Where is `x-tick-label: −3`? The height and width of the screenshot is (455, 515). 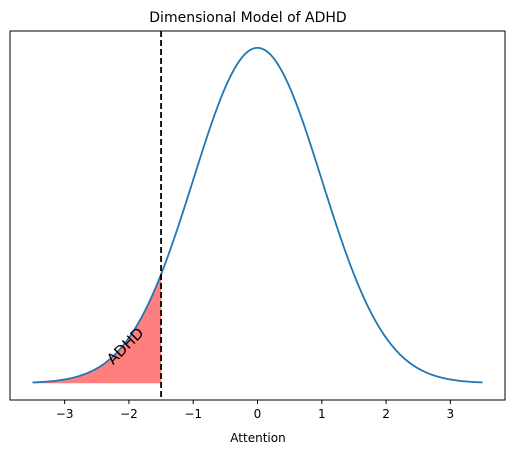
x-tick-label: −3 is located at coordinates (65, 414).